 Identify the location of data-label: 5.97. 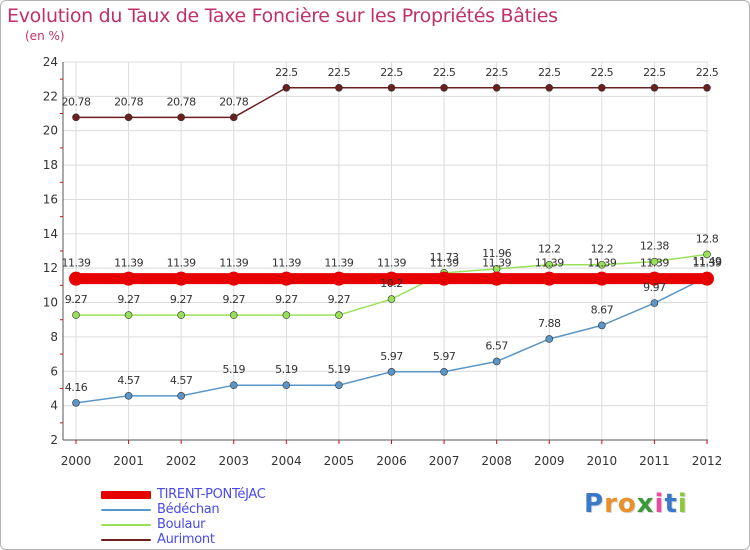
(391, 356).